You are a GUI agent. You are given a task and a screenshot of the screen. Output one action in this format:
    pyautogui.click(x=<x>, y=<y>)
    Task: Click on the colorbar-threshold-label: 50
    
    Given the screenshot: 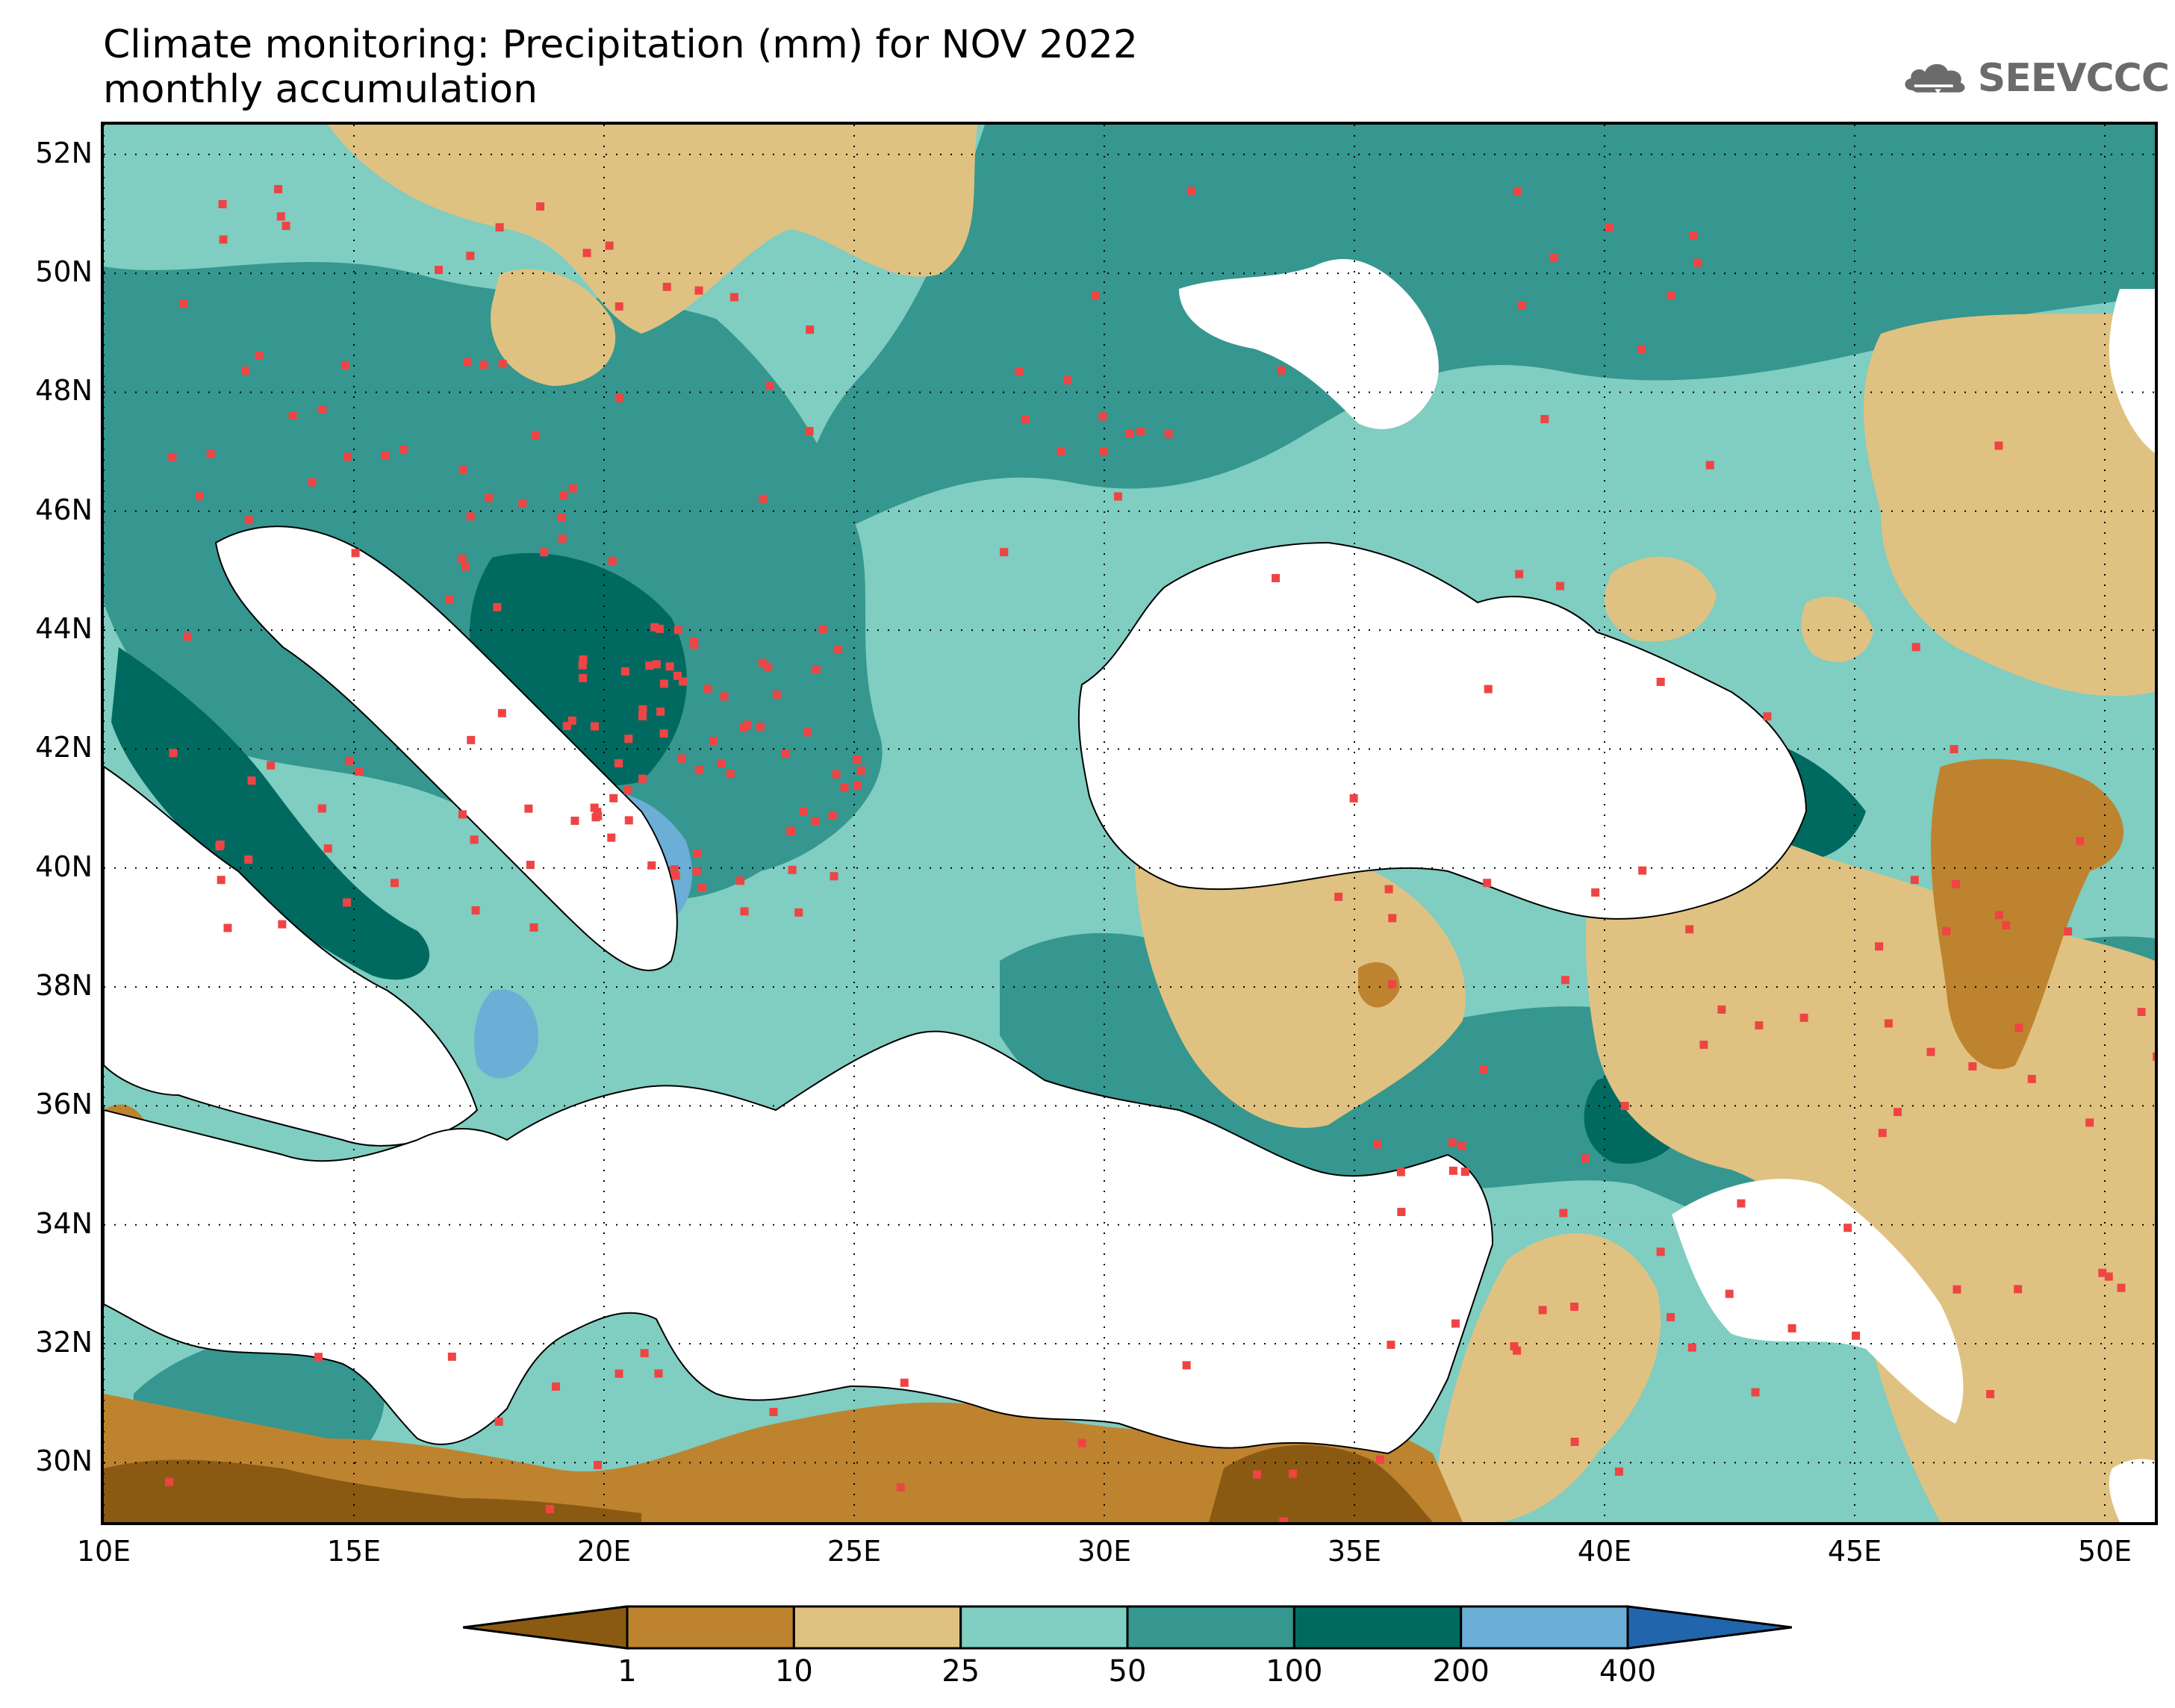 What is the action you would take?
    pyautogui.click(x=1127, y=1671)
    